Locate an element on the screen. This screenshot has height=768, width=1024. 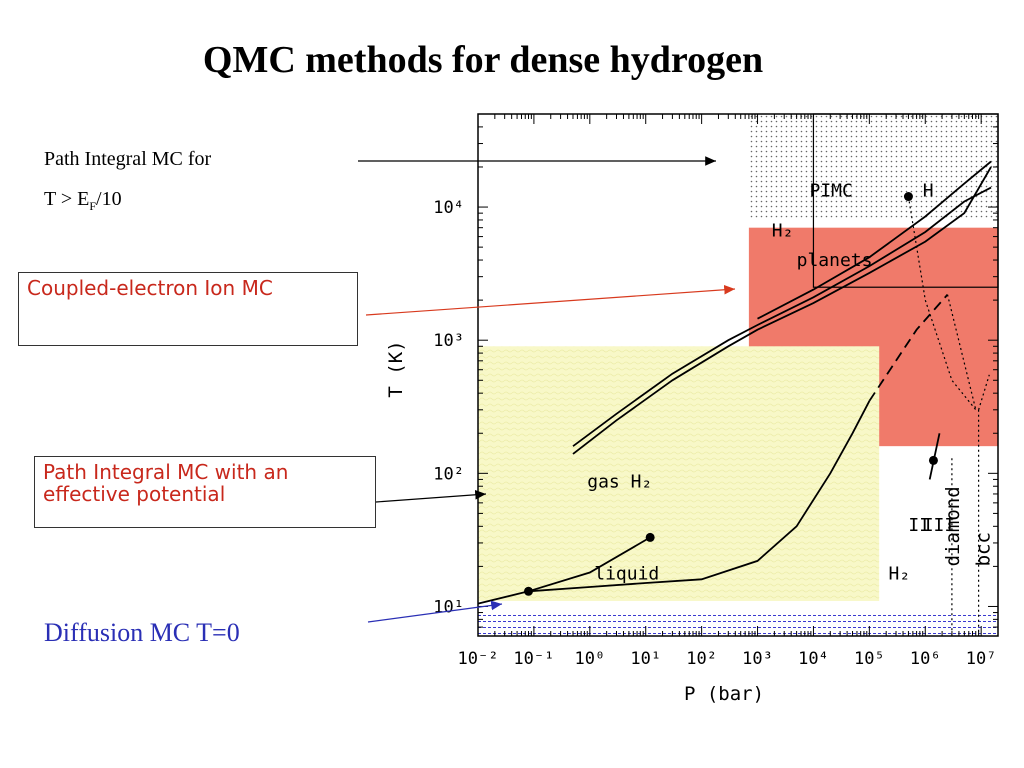
diamond-label: diamond is located at coordinates (953, 526).